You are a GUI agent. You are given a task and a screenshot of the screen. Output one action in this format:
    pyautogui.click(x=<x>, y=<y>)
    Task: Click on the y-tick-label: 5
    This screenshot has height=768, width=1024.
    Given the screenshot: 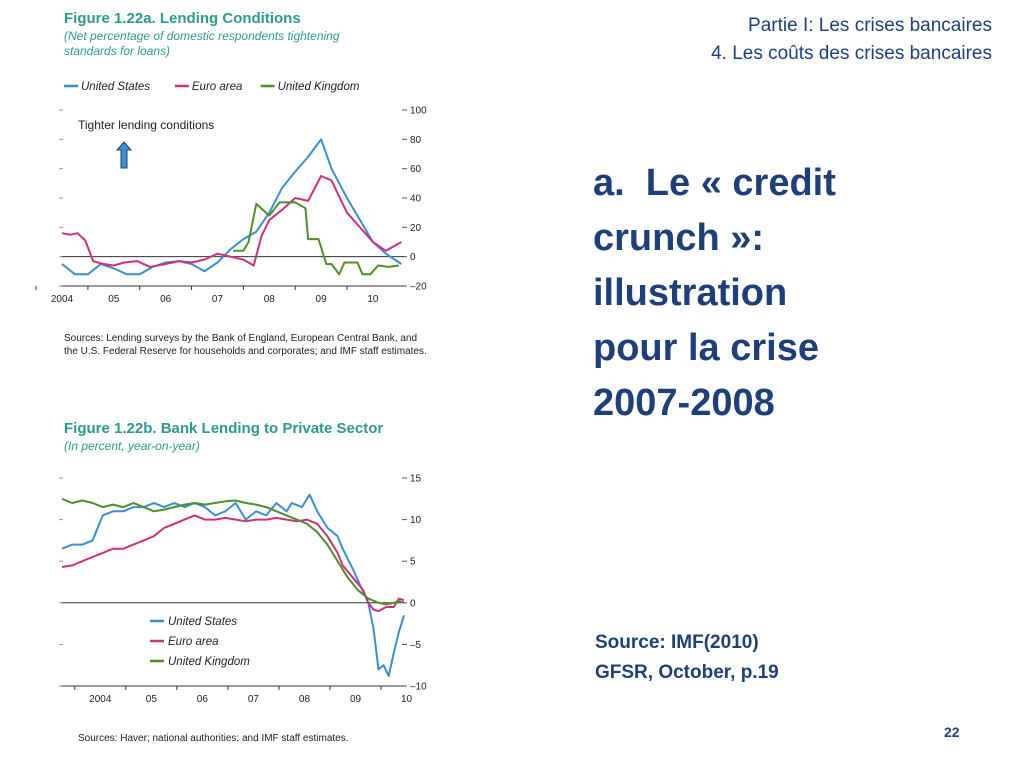 What is the action you would take?
    pyautogui.click(x=413, y=562)
    